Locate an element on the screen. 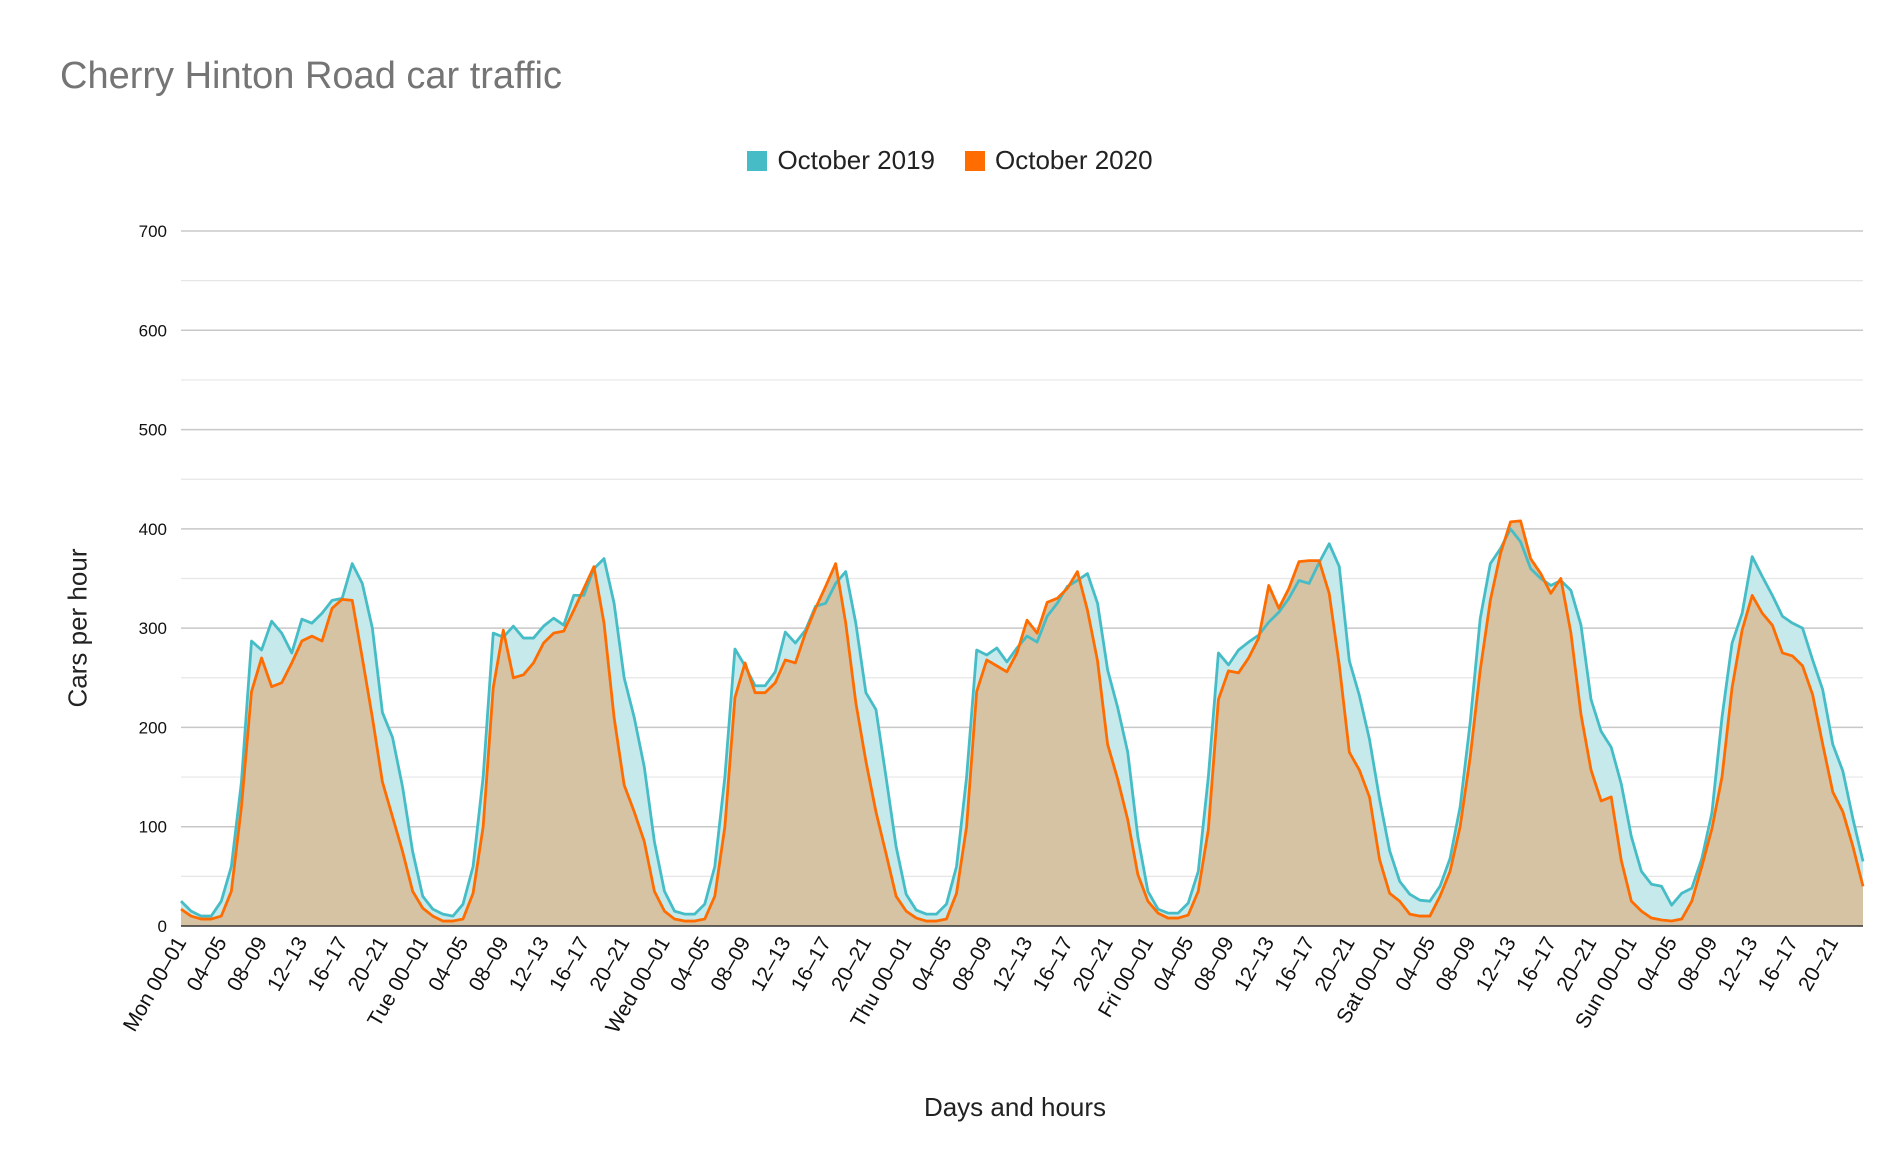 Image resolution: width=1900 pixels, height=1175 pixels. x-axis-title: Days and hours is located at coordinates (1015, 1107).